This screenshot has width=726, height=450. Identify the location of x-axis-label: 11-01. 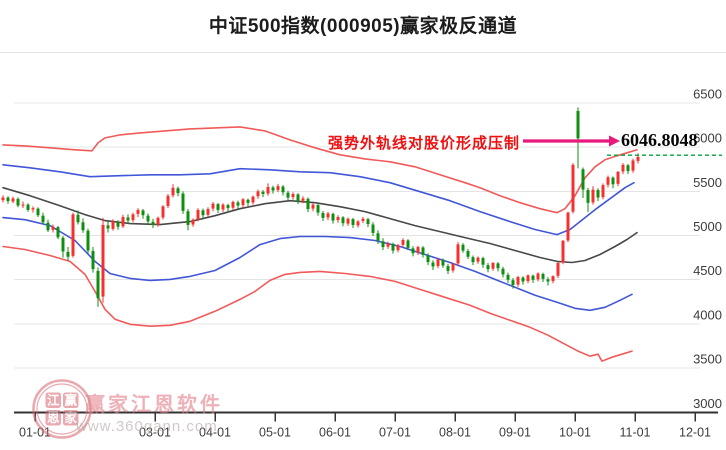
(634, 432).